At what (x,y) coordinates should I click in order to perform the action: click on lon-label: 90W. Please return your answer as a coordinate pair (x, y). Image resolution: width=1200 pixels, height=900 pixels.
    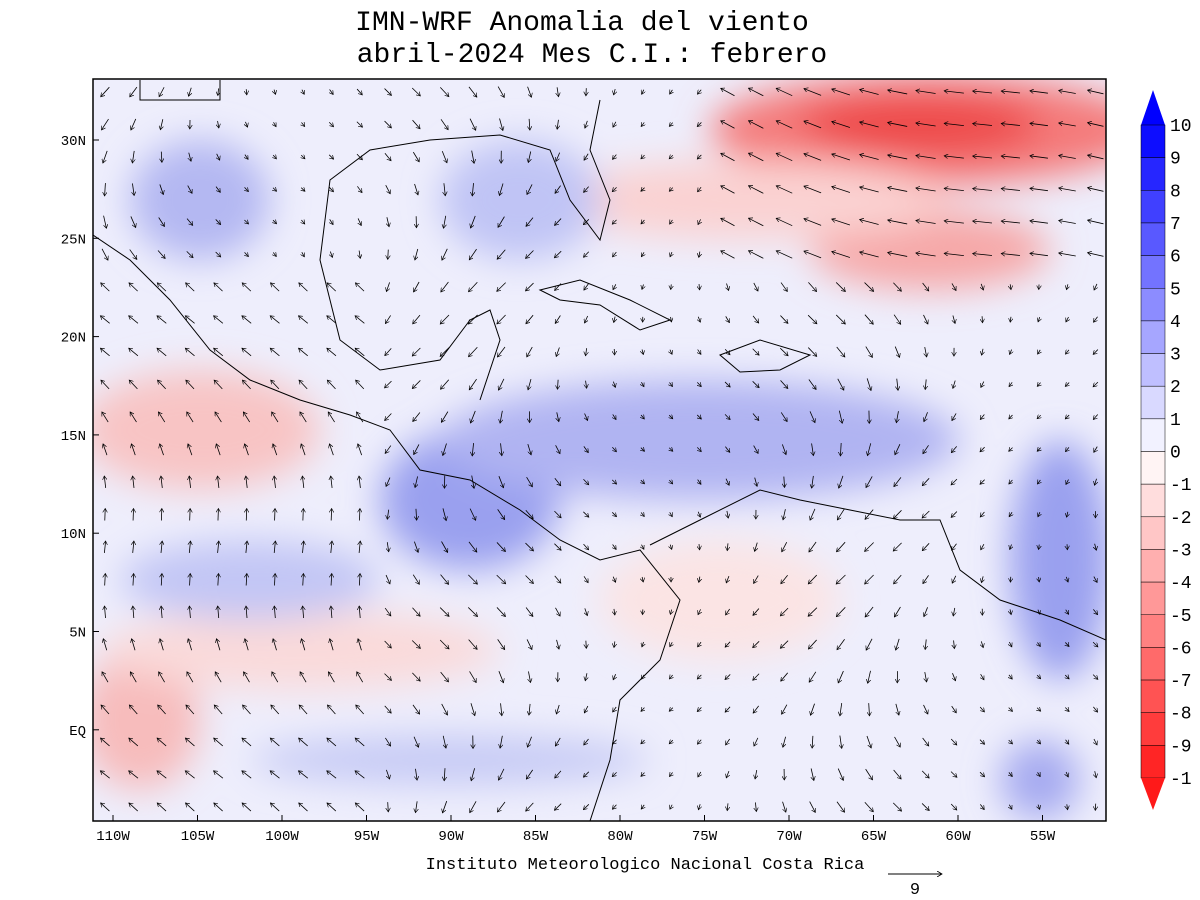
    Looking at the image, I should click on (451, 837).